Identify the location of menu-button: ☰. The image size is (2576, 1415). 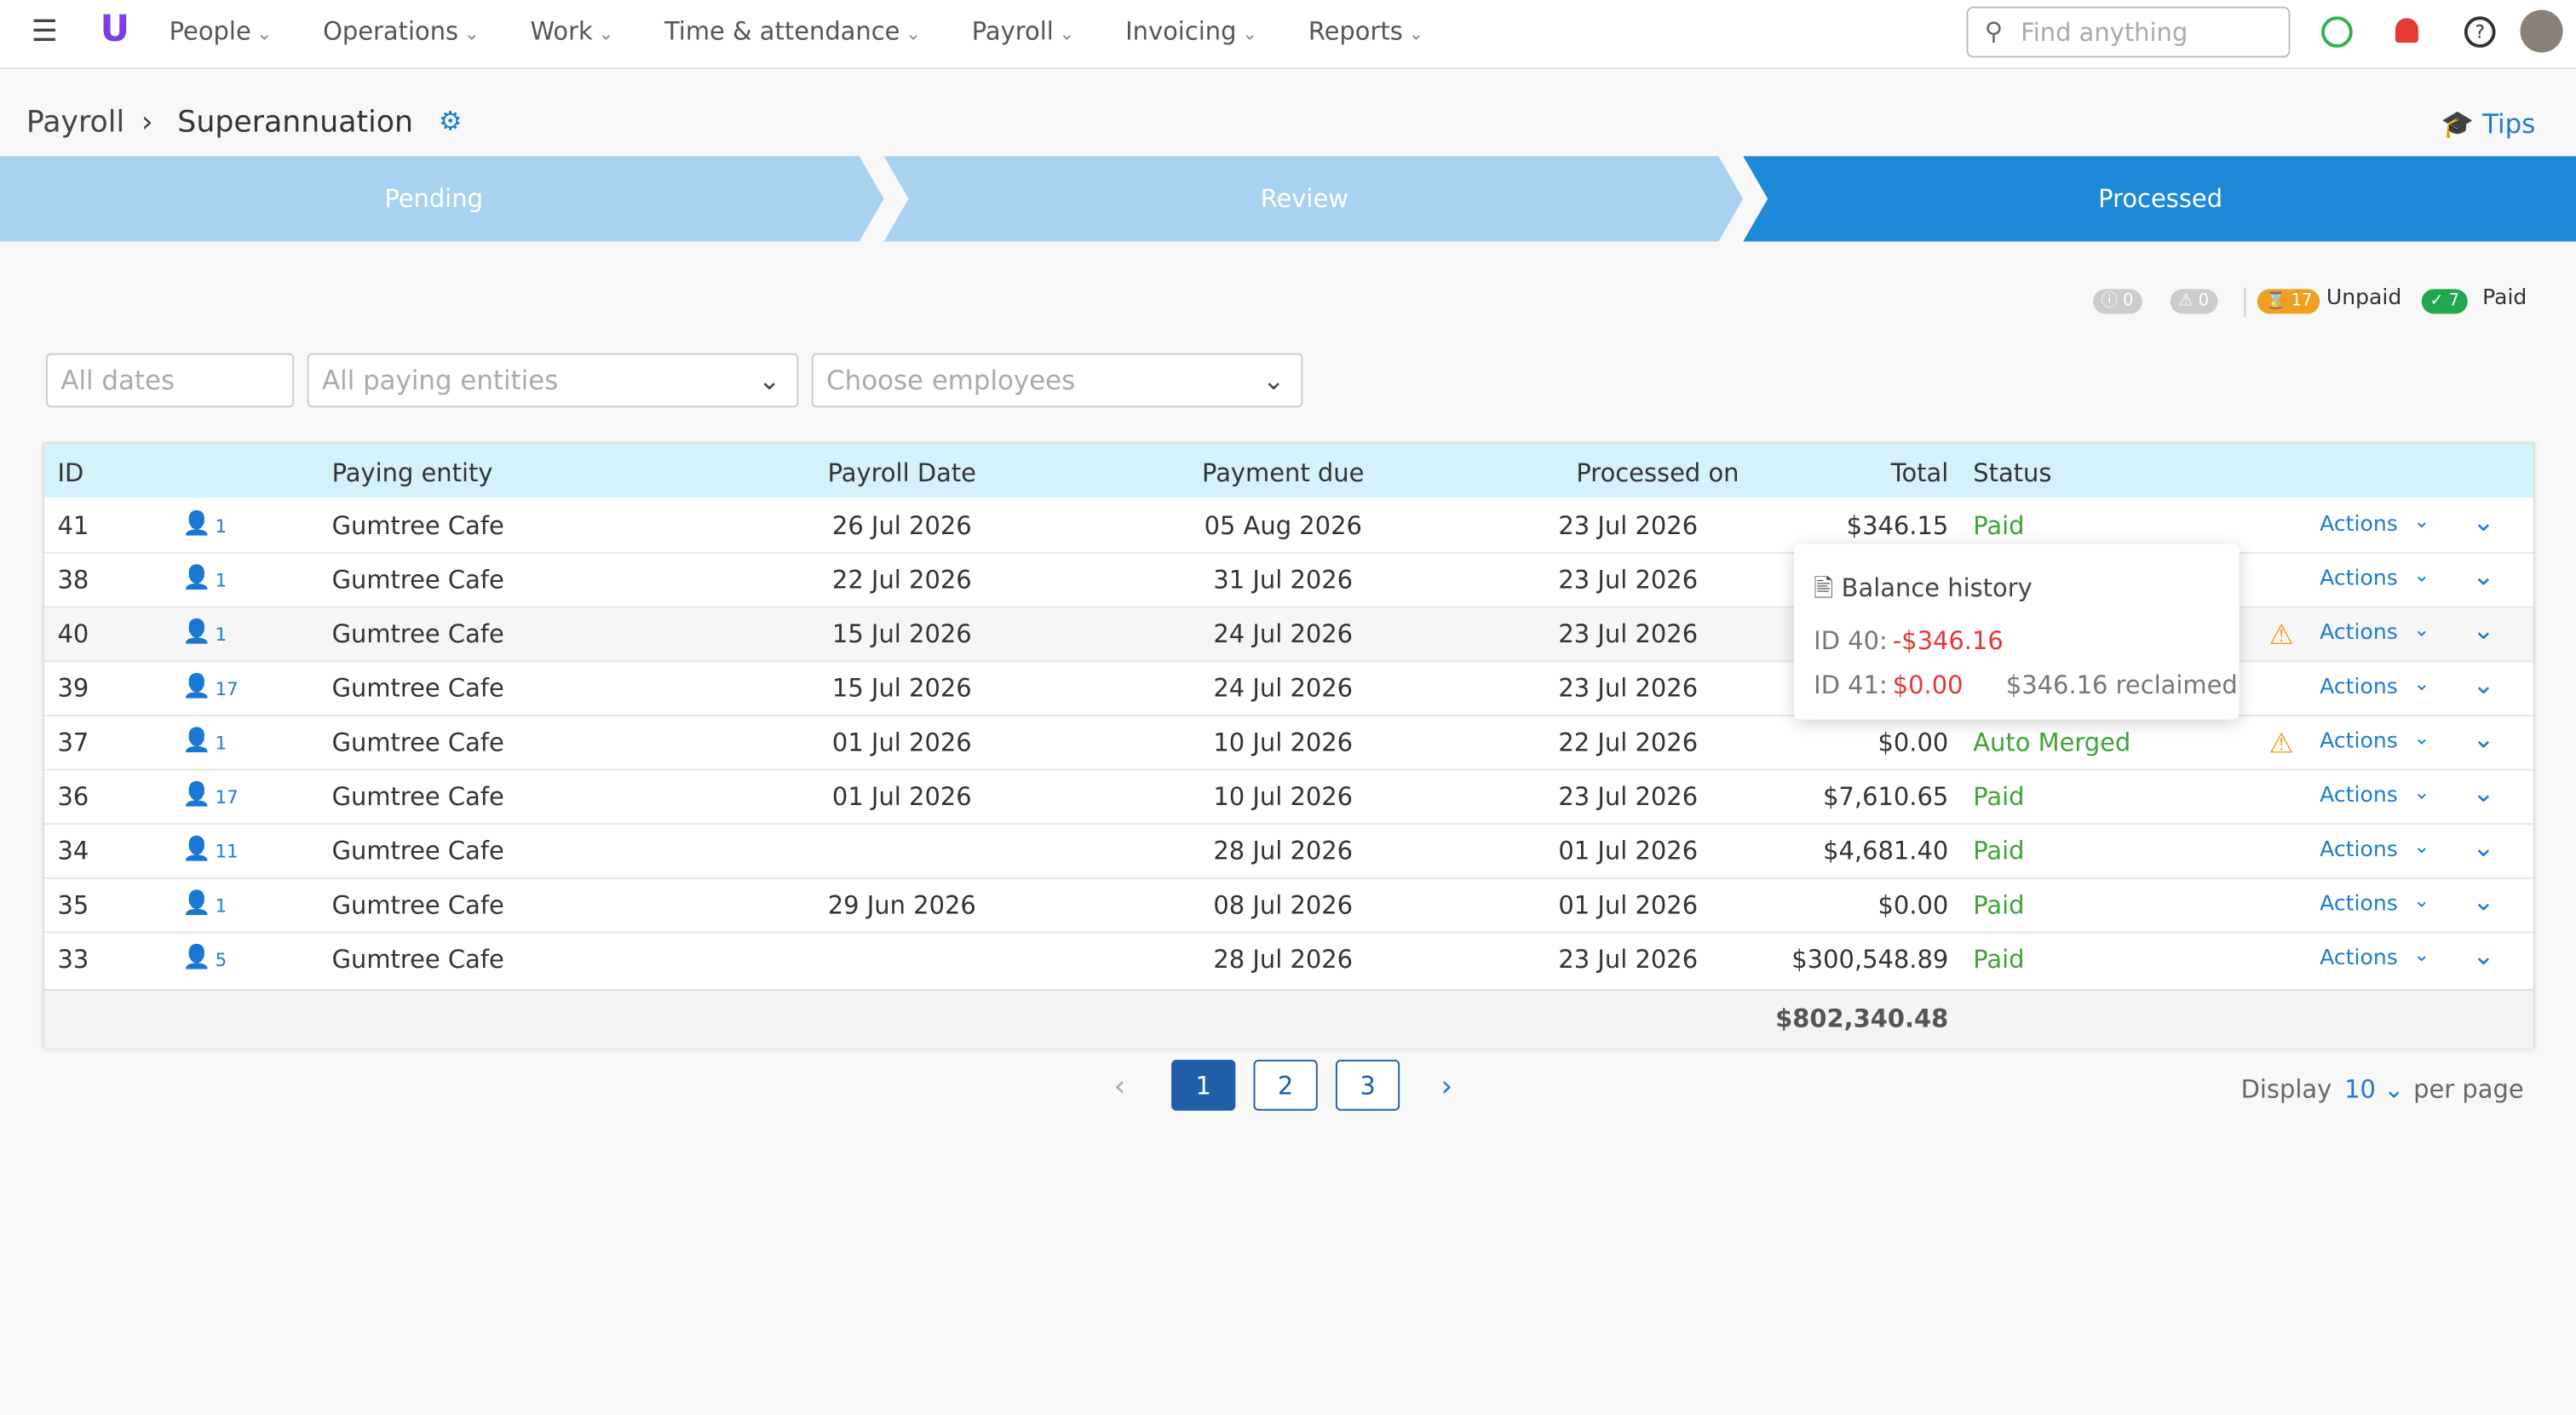
(45, 31).